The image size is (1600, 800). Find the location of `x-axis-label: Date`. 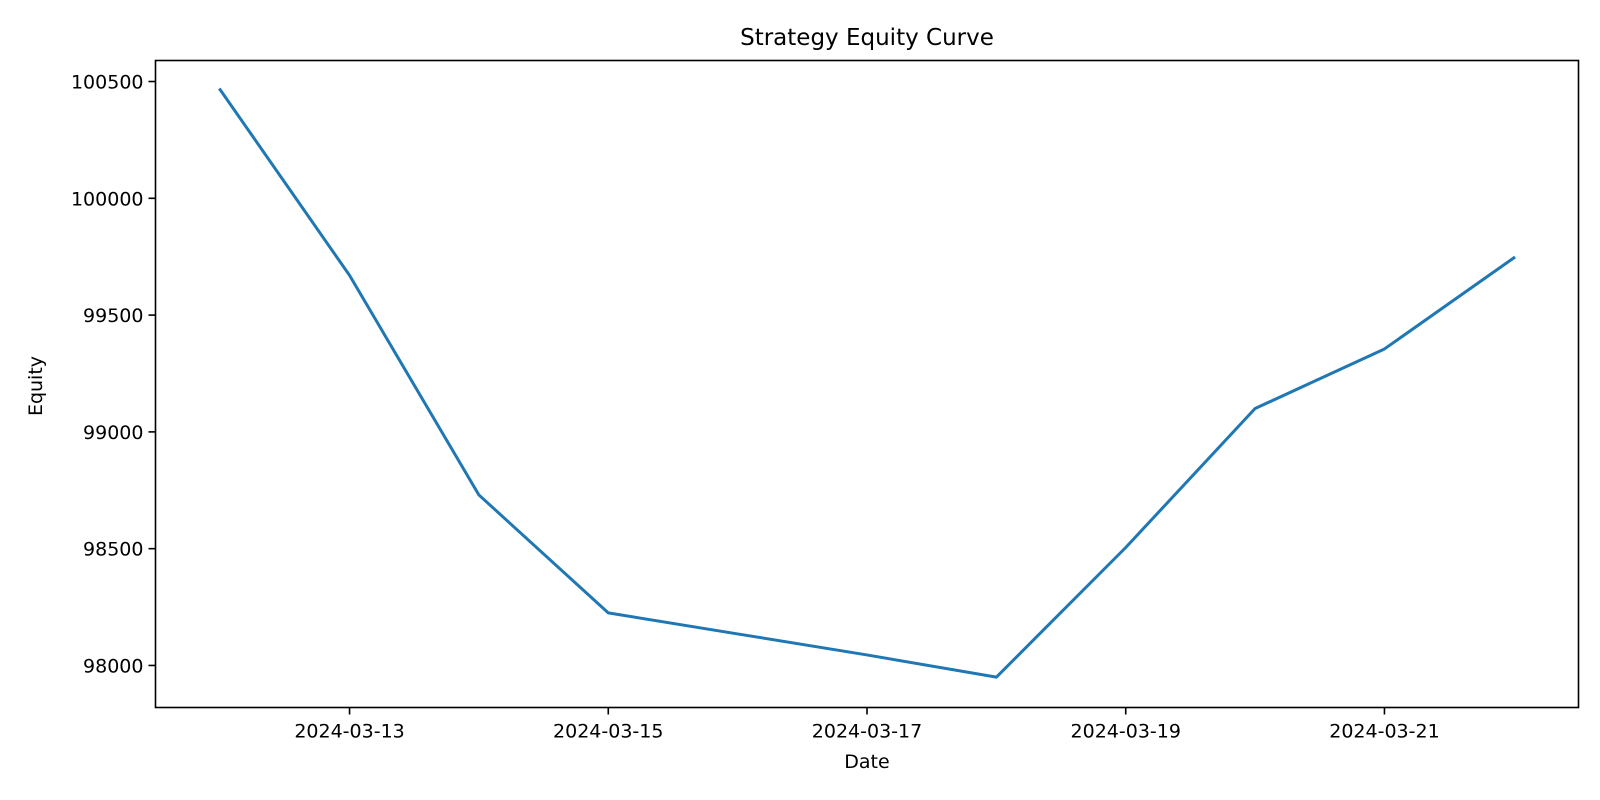

x-axis-label: Date is located at coordinates (866, 762).